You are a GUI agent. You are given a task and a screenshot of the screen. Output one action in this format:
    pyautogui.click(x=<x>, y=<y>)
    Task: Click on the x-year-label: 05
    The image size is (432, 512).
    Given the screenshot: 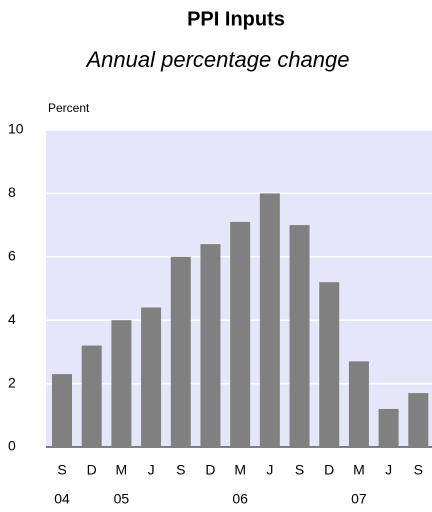 What is the action you would take?
    pyautogui.click(x=122, y=499)
    